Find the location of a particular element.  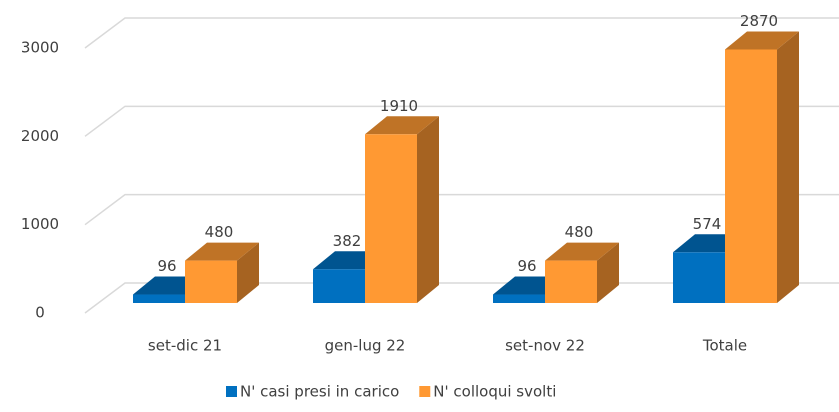

y-tick-label: 0 is located at coordinates (40, 313).